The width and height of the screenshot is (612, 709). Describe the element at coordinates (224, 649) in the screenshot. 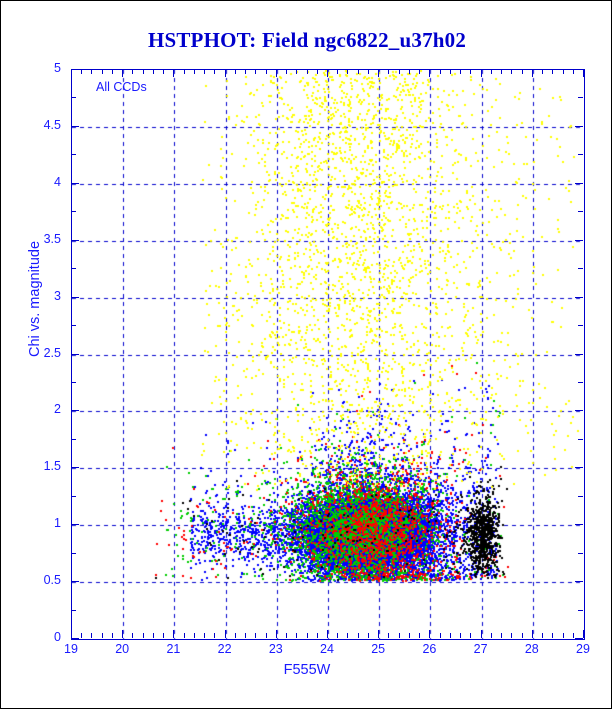

I see `x-tick-label: 22` at that location.